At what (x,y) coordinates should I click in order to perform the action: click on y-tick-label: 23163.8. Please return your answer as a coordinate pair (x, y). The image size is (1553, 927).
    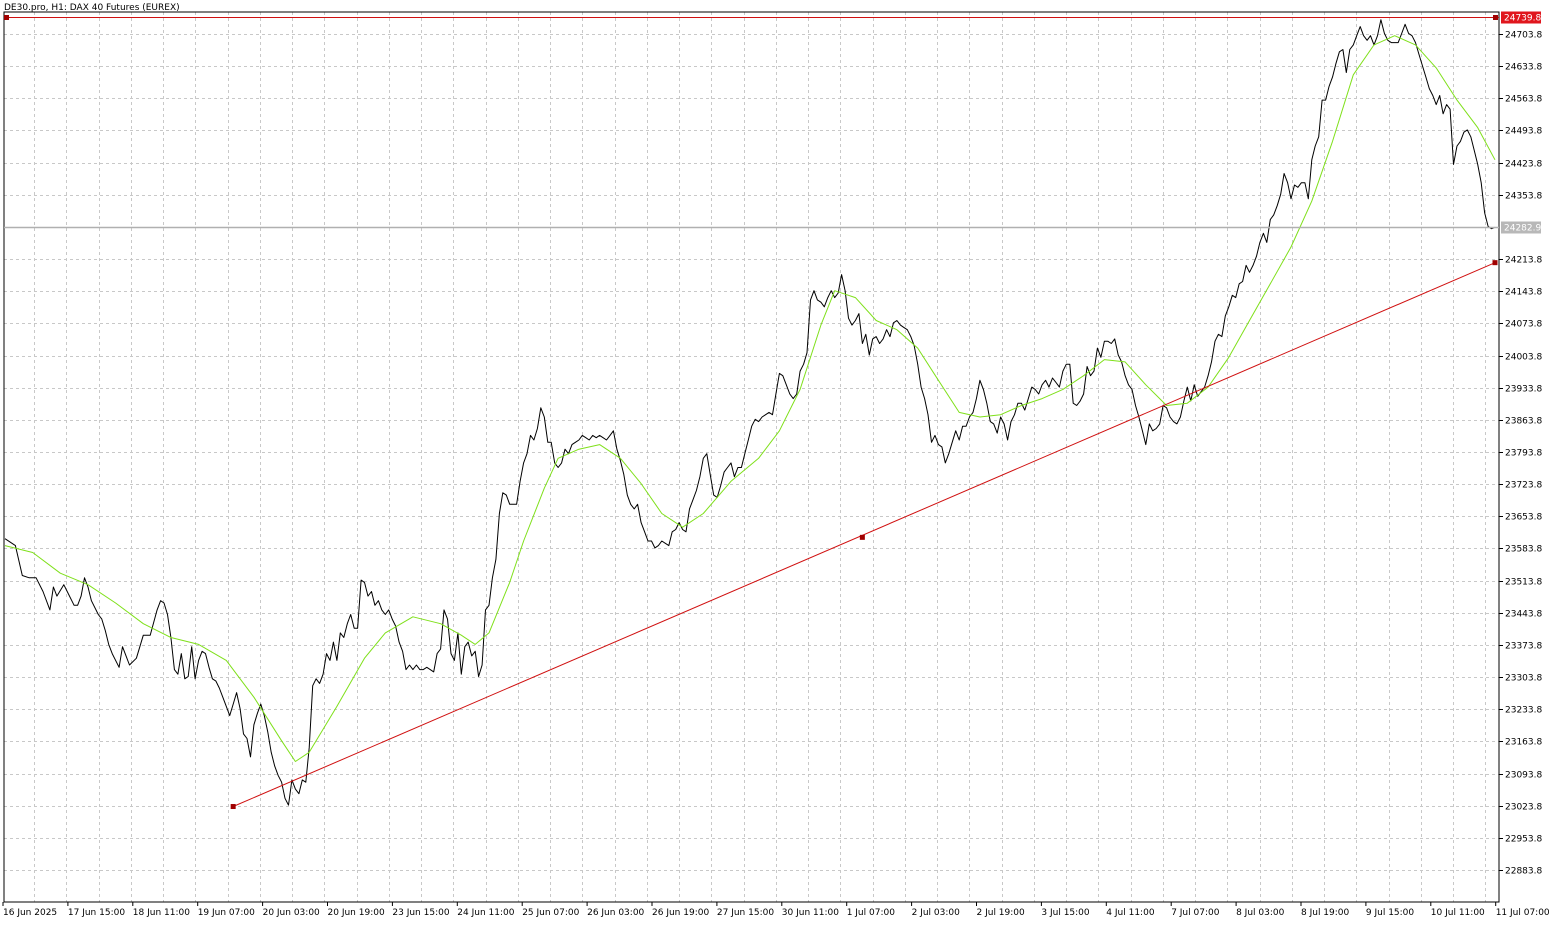
    Looking at the image, I should click on (1523, 743).